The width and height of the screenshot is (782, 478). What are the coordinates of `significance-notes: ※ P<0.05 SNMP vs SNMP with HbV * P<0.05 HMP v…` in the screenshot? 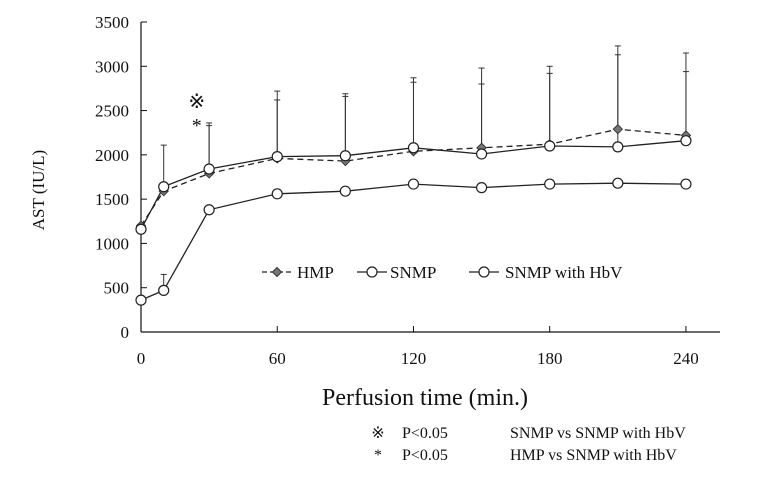 It's located at (528, 444).